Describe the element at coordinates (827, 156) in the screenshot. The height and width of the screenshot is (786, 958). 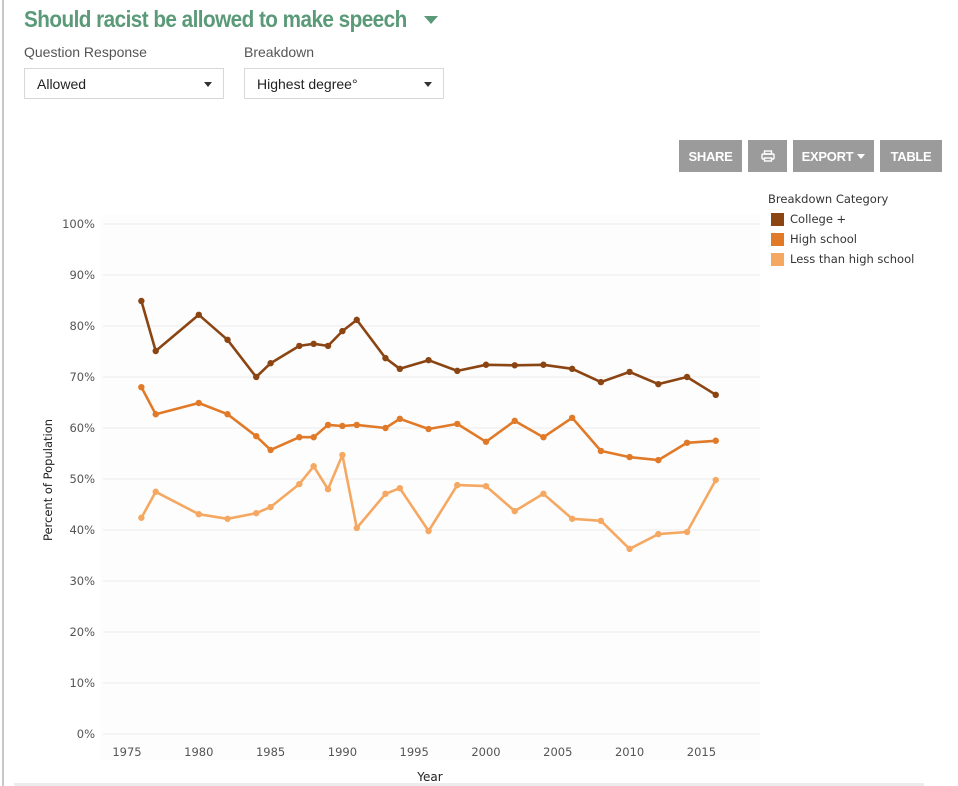
I see `export-label: EXPORT` at that location.